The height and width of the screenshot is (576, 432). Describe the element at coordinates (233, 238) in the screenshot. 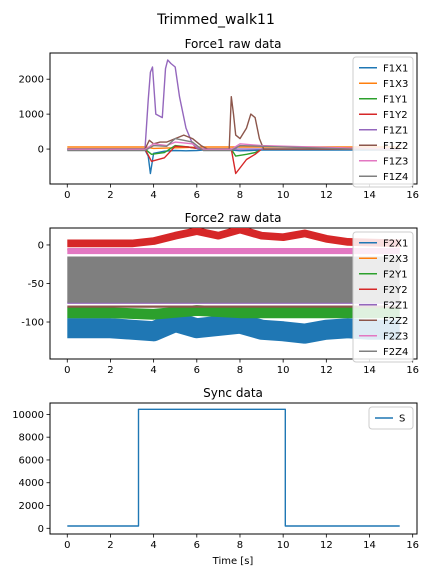

I see `series-line-f2y2` at that location.